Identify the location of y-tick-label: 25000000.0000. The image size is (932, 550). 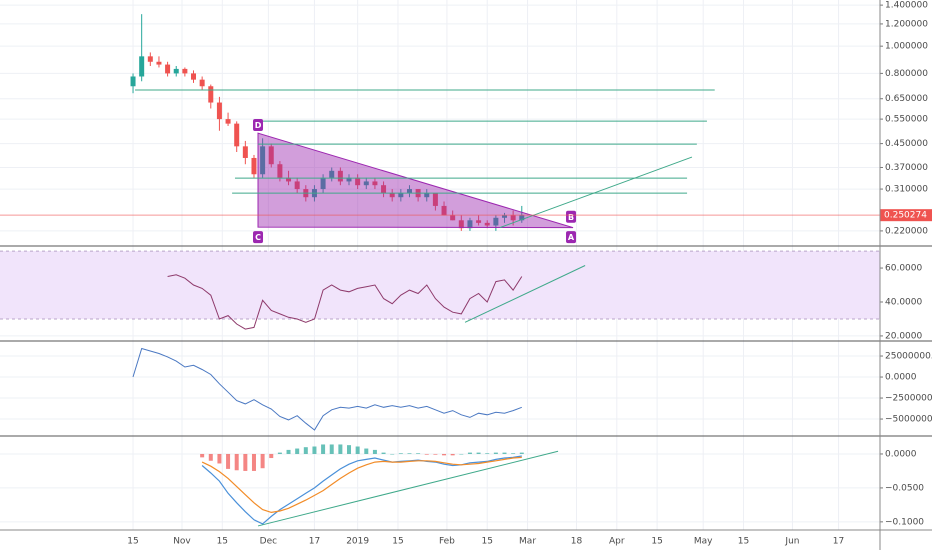
(908, 357).